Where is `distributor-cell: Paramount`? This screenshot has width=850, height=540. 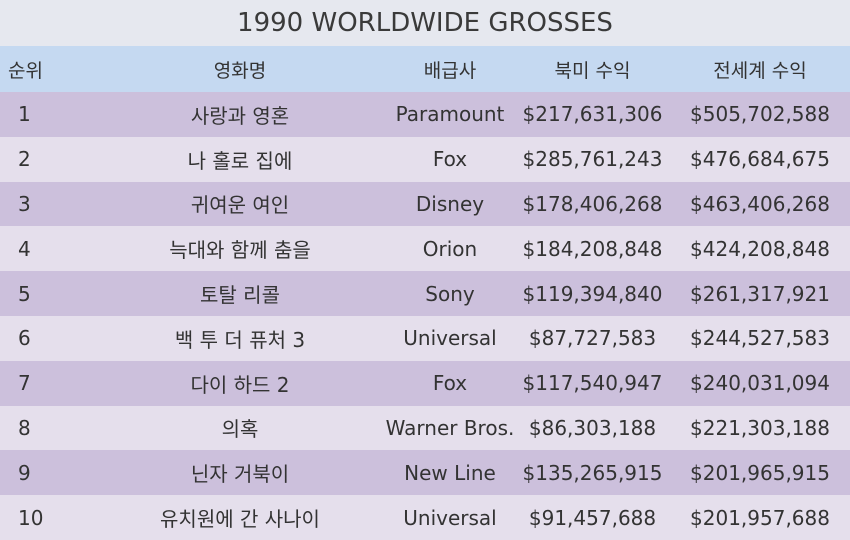 distributor-cell: Paramount is located at coordinates (450, 114).